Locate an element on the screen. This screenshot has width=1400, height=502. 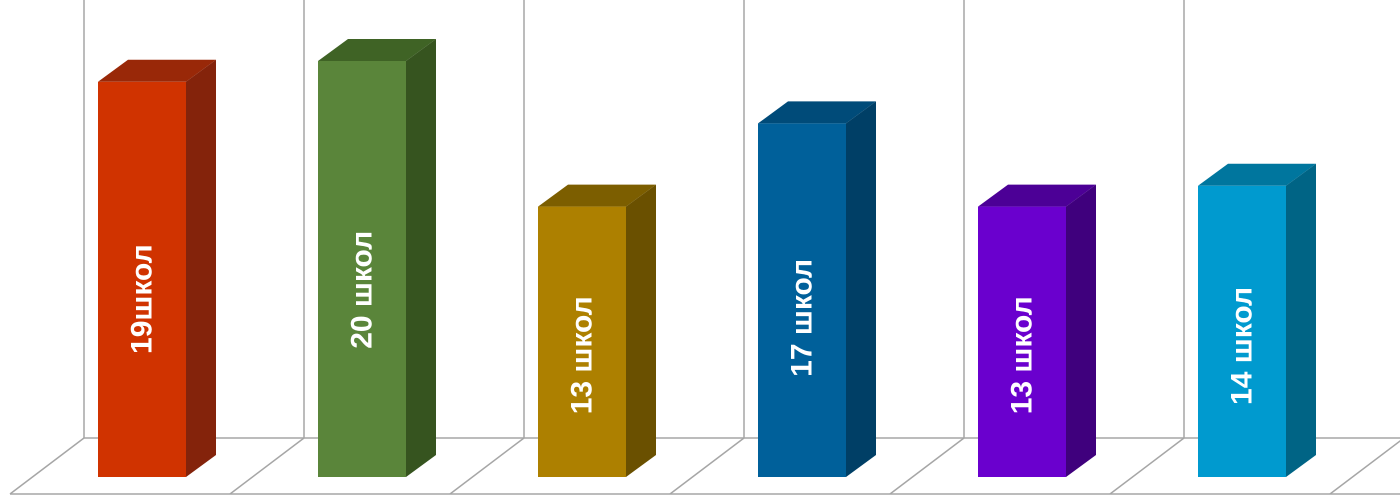
bar: 17 школ is located at coordinates (817, 289).